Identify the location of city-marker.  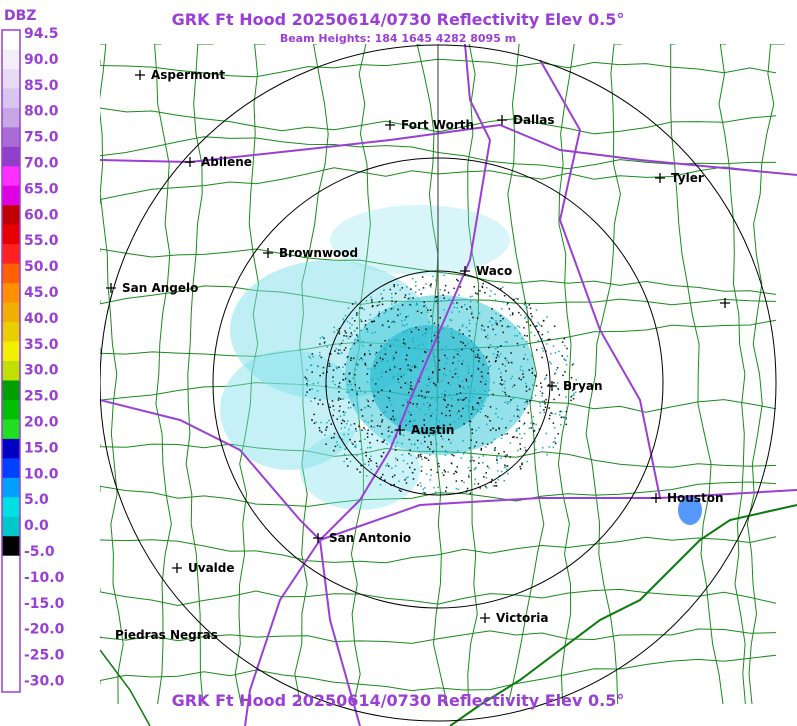
(656, 498).